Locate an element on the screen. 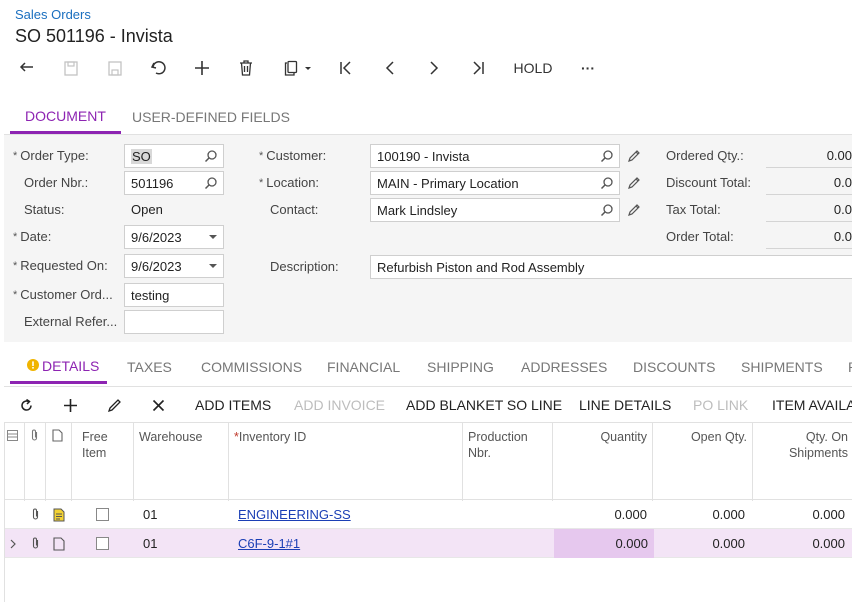 The width and height of the screenshot is (852, 602). tab-addresses: ADDRESSES is located at coordinates (564, 367).